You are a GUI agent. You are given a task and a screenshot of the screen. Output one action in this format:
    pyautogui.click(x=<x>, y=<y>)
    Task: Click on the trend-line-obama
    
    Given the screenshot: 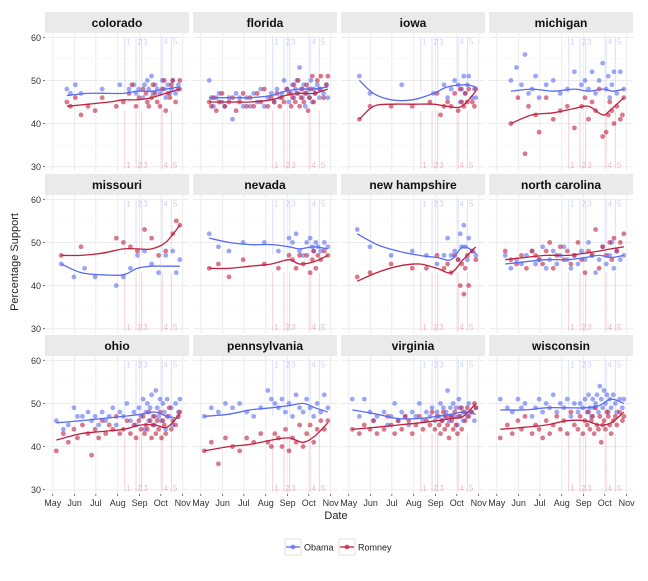 What is the action you would take?
    pyautogui.click(x=123, y=91)
    